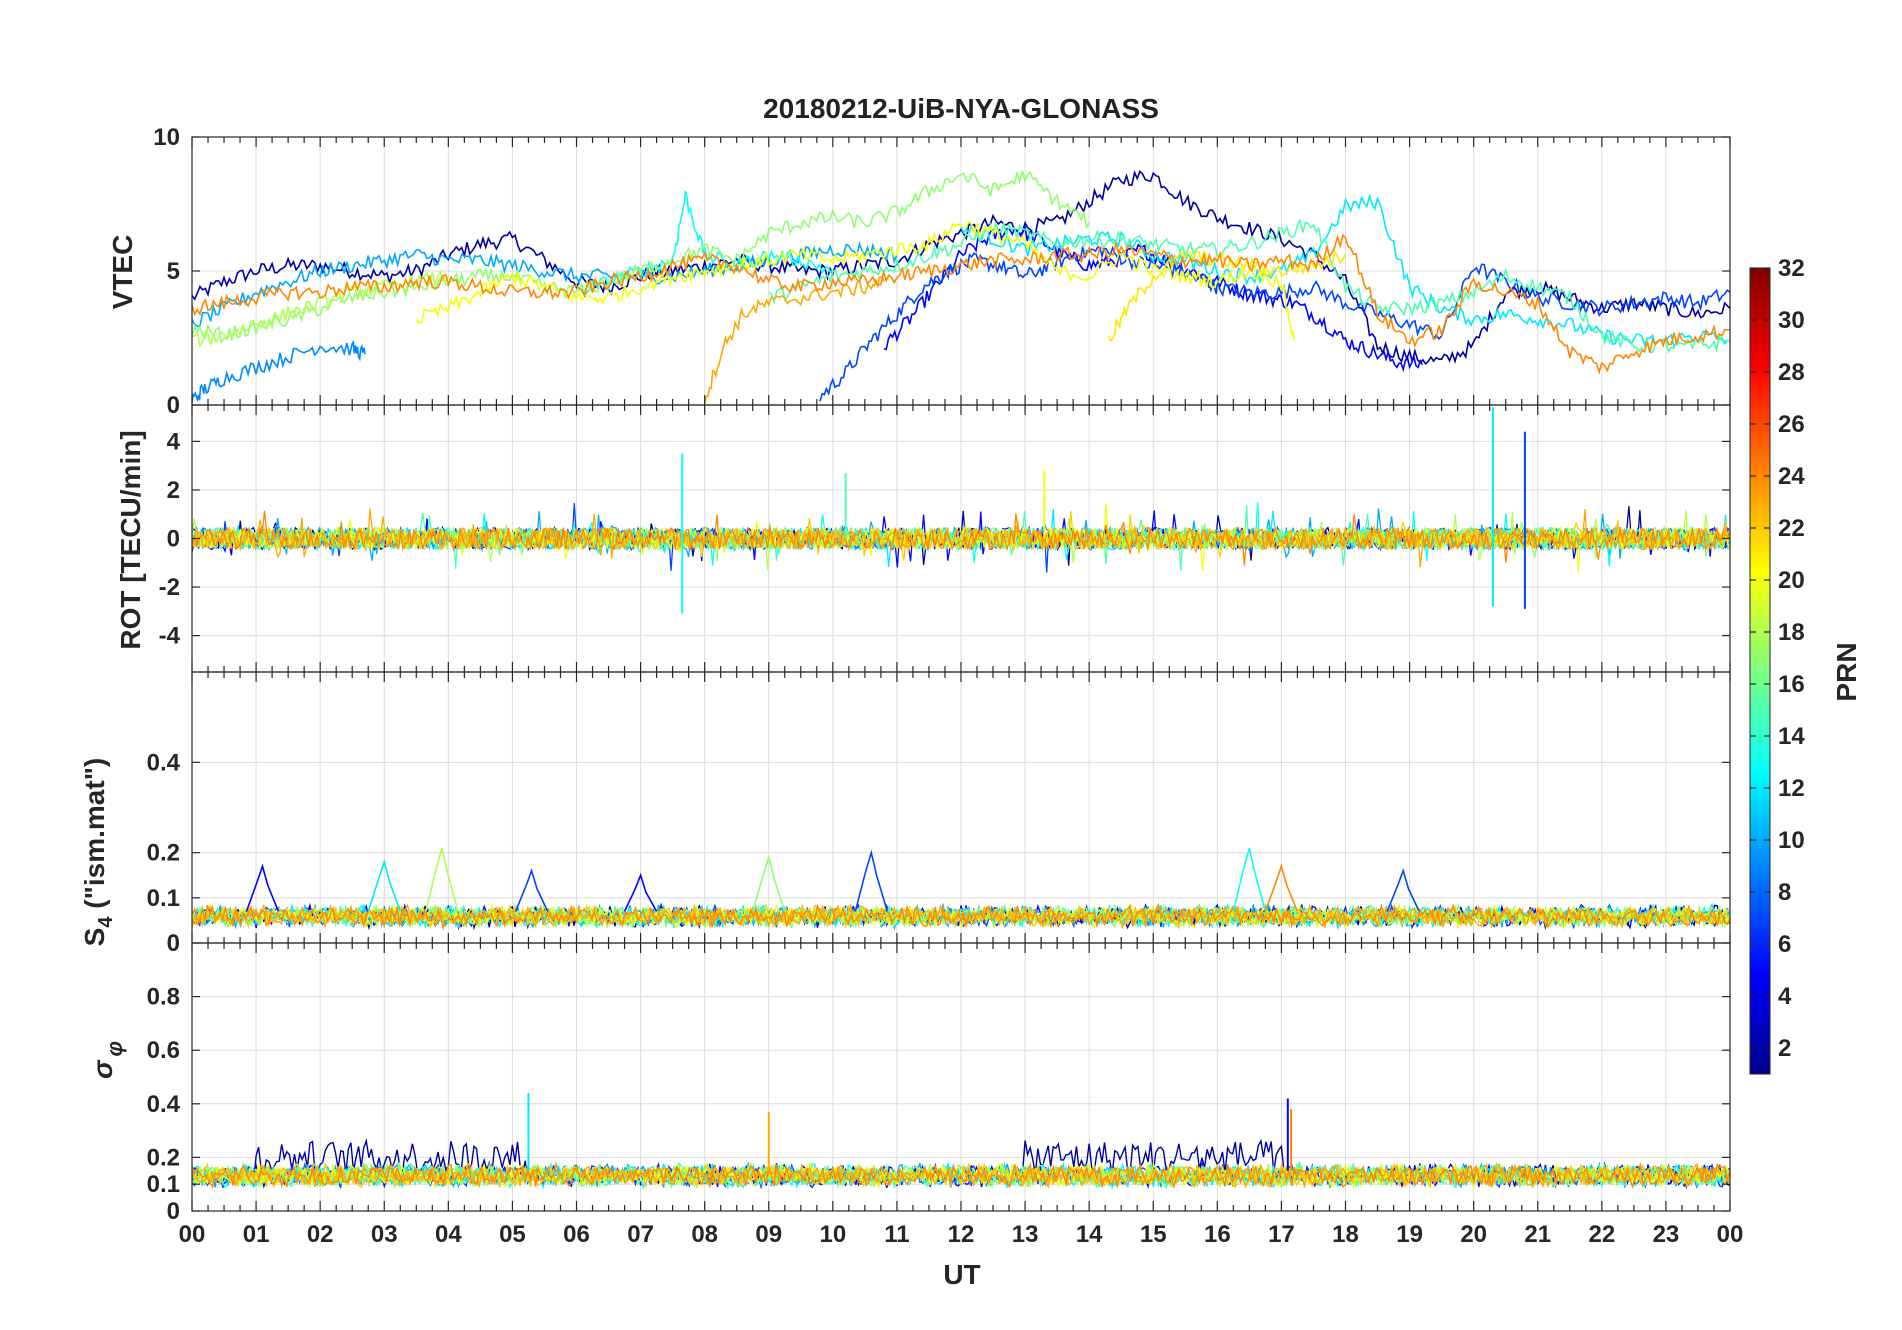 Image resolution: width=1902 pixels, height=1330 pixels. Describe the element at coordinates (1784, 944) in the screenshot. I see `colorbar-tick-label: 6` at that location.